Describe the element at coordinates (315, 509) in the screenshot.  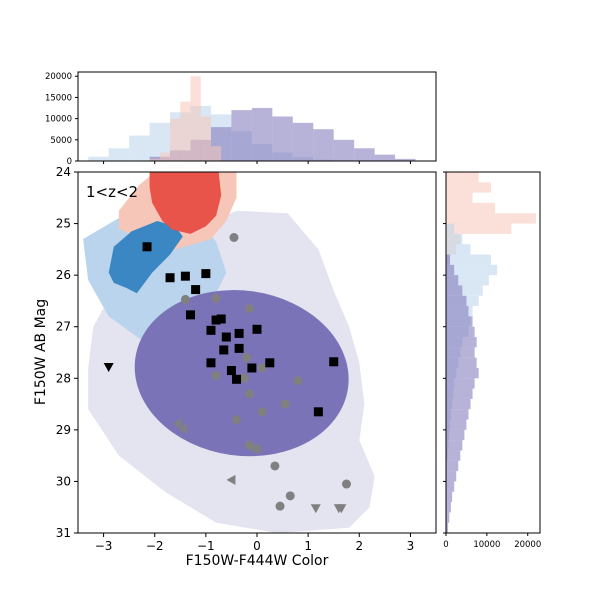
I see `down-limit-triangle` at that location.